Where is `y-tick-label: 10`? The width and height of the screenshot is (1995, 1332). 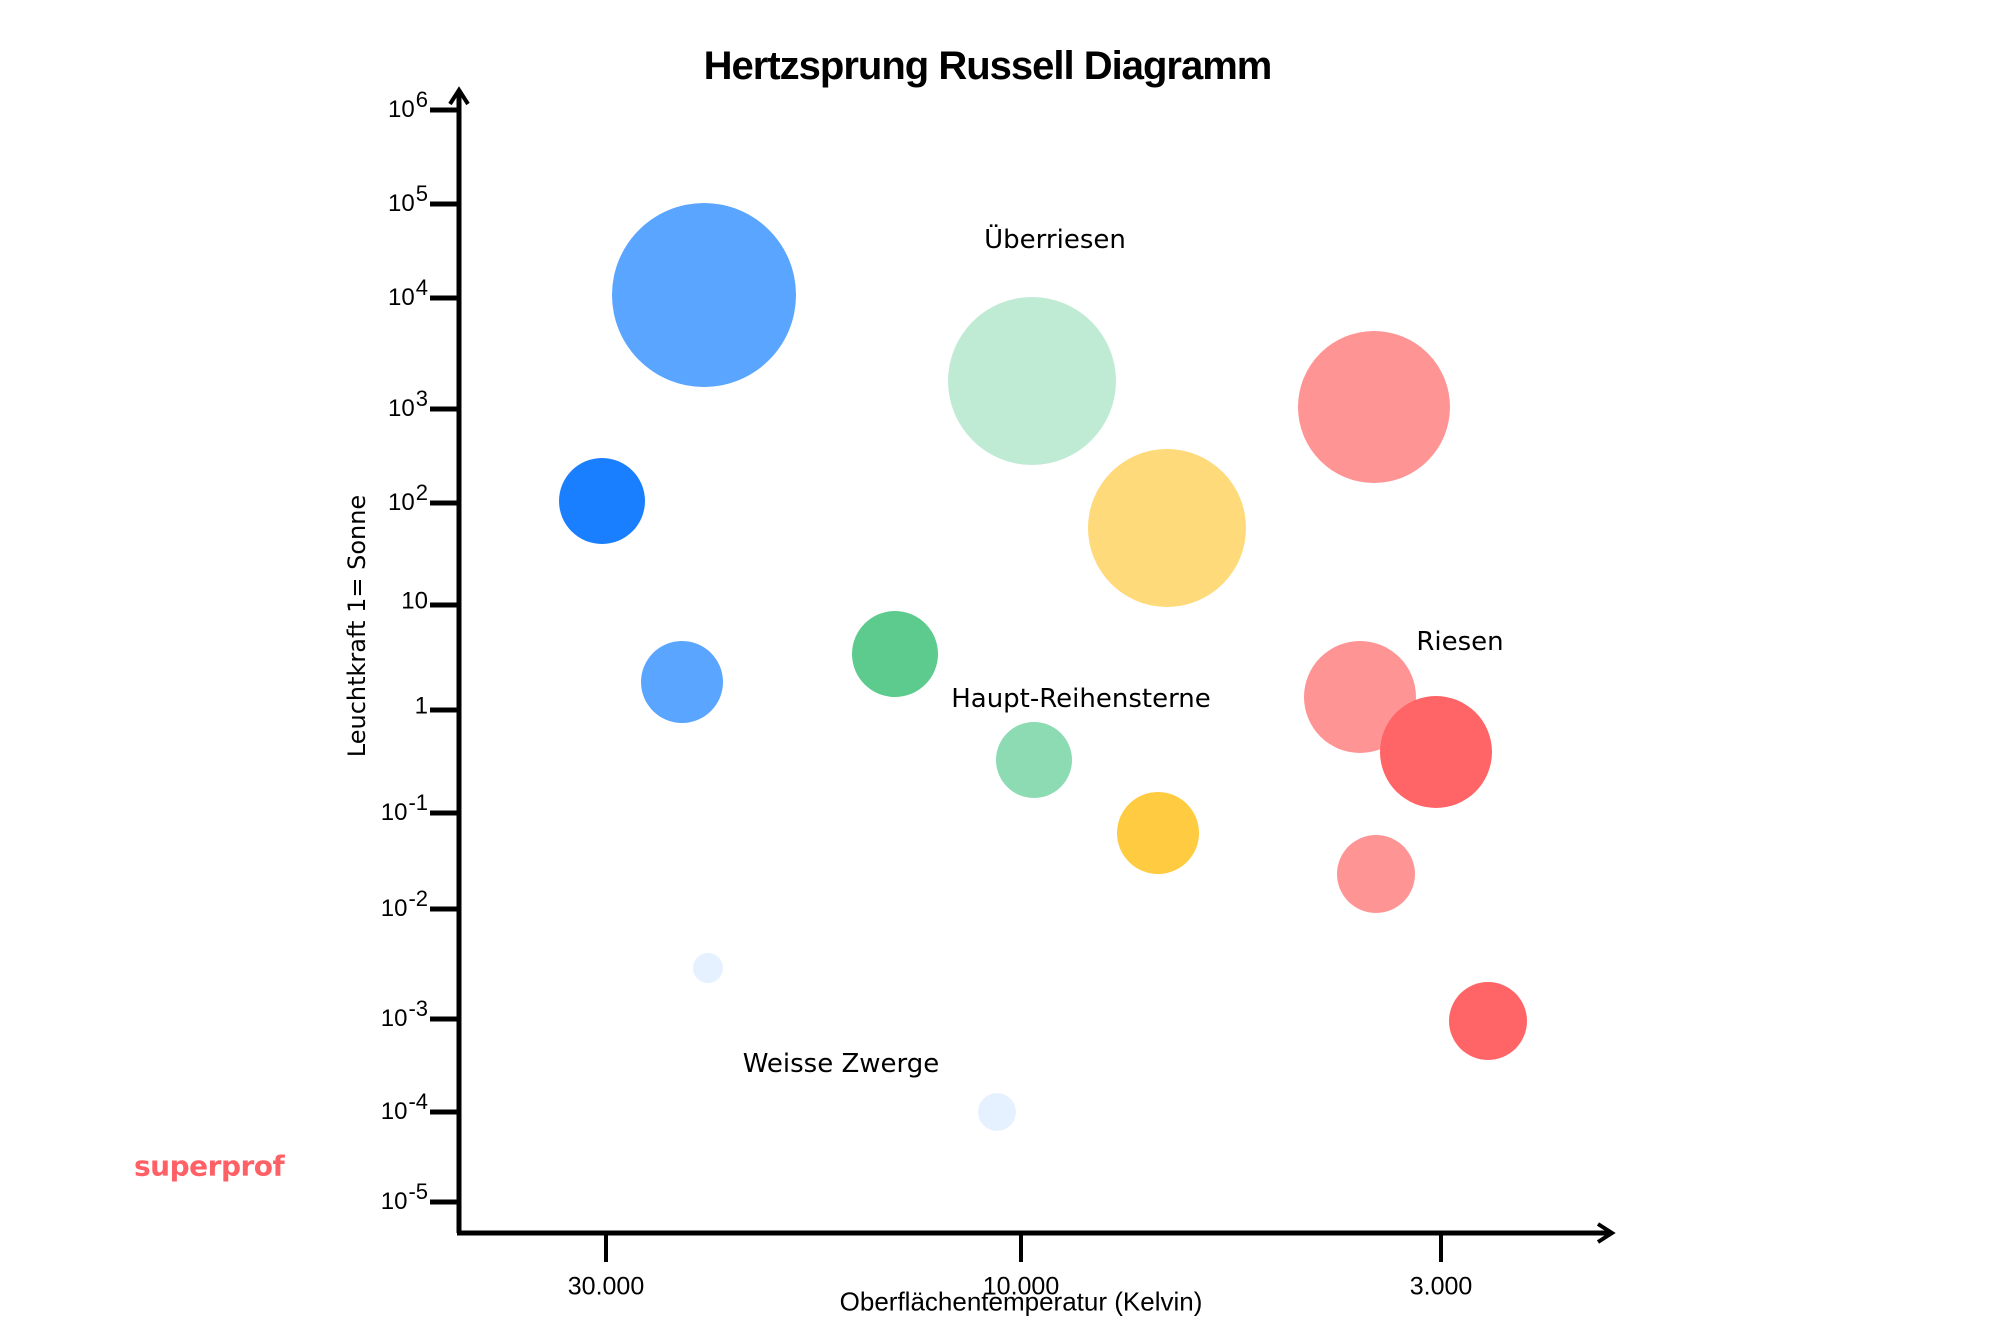
y-tick-label: 10 is located at coordinates (414, 601).